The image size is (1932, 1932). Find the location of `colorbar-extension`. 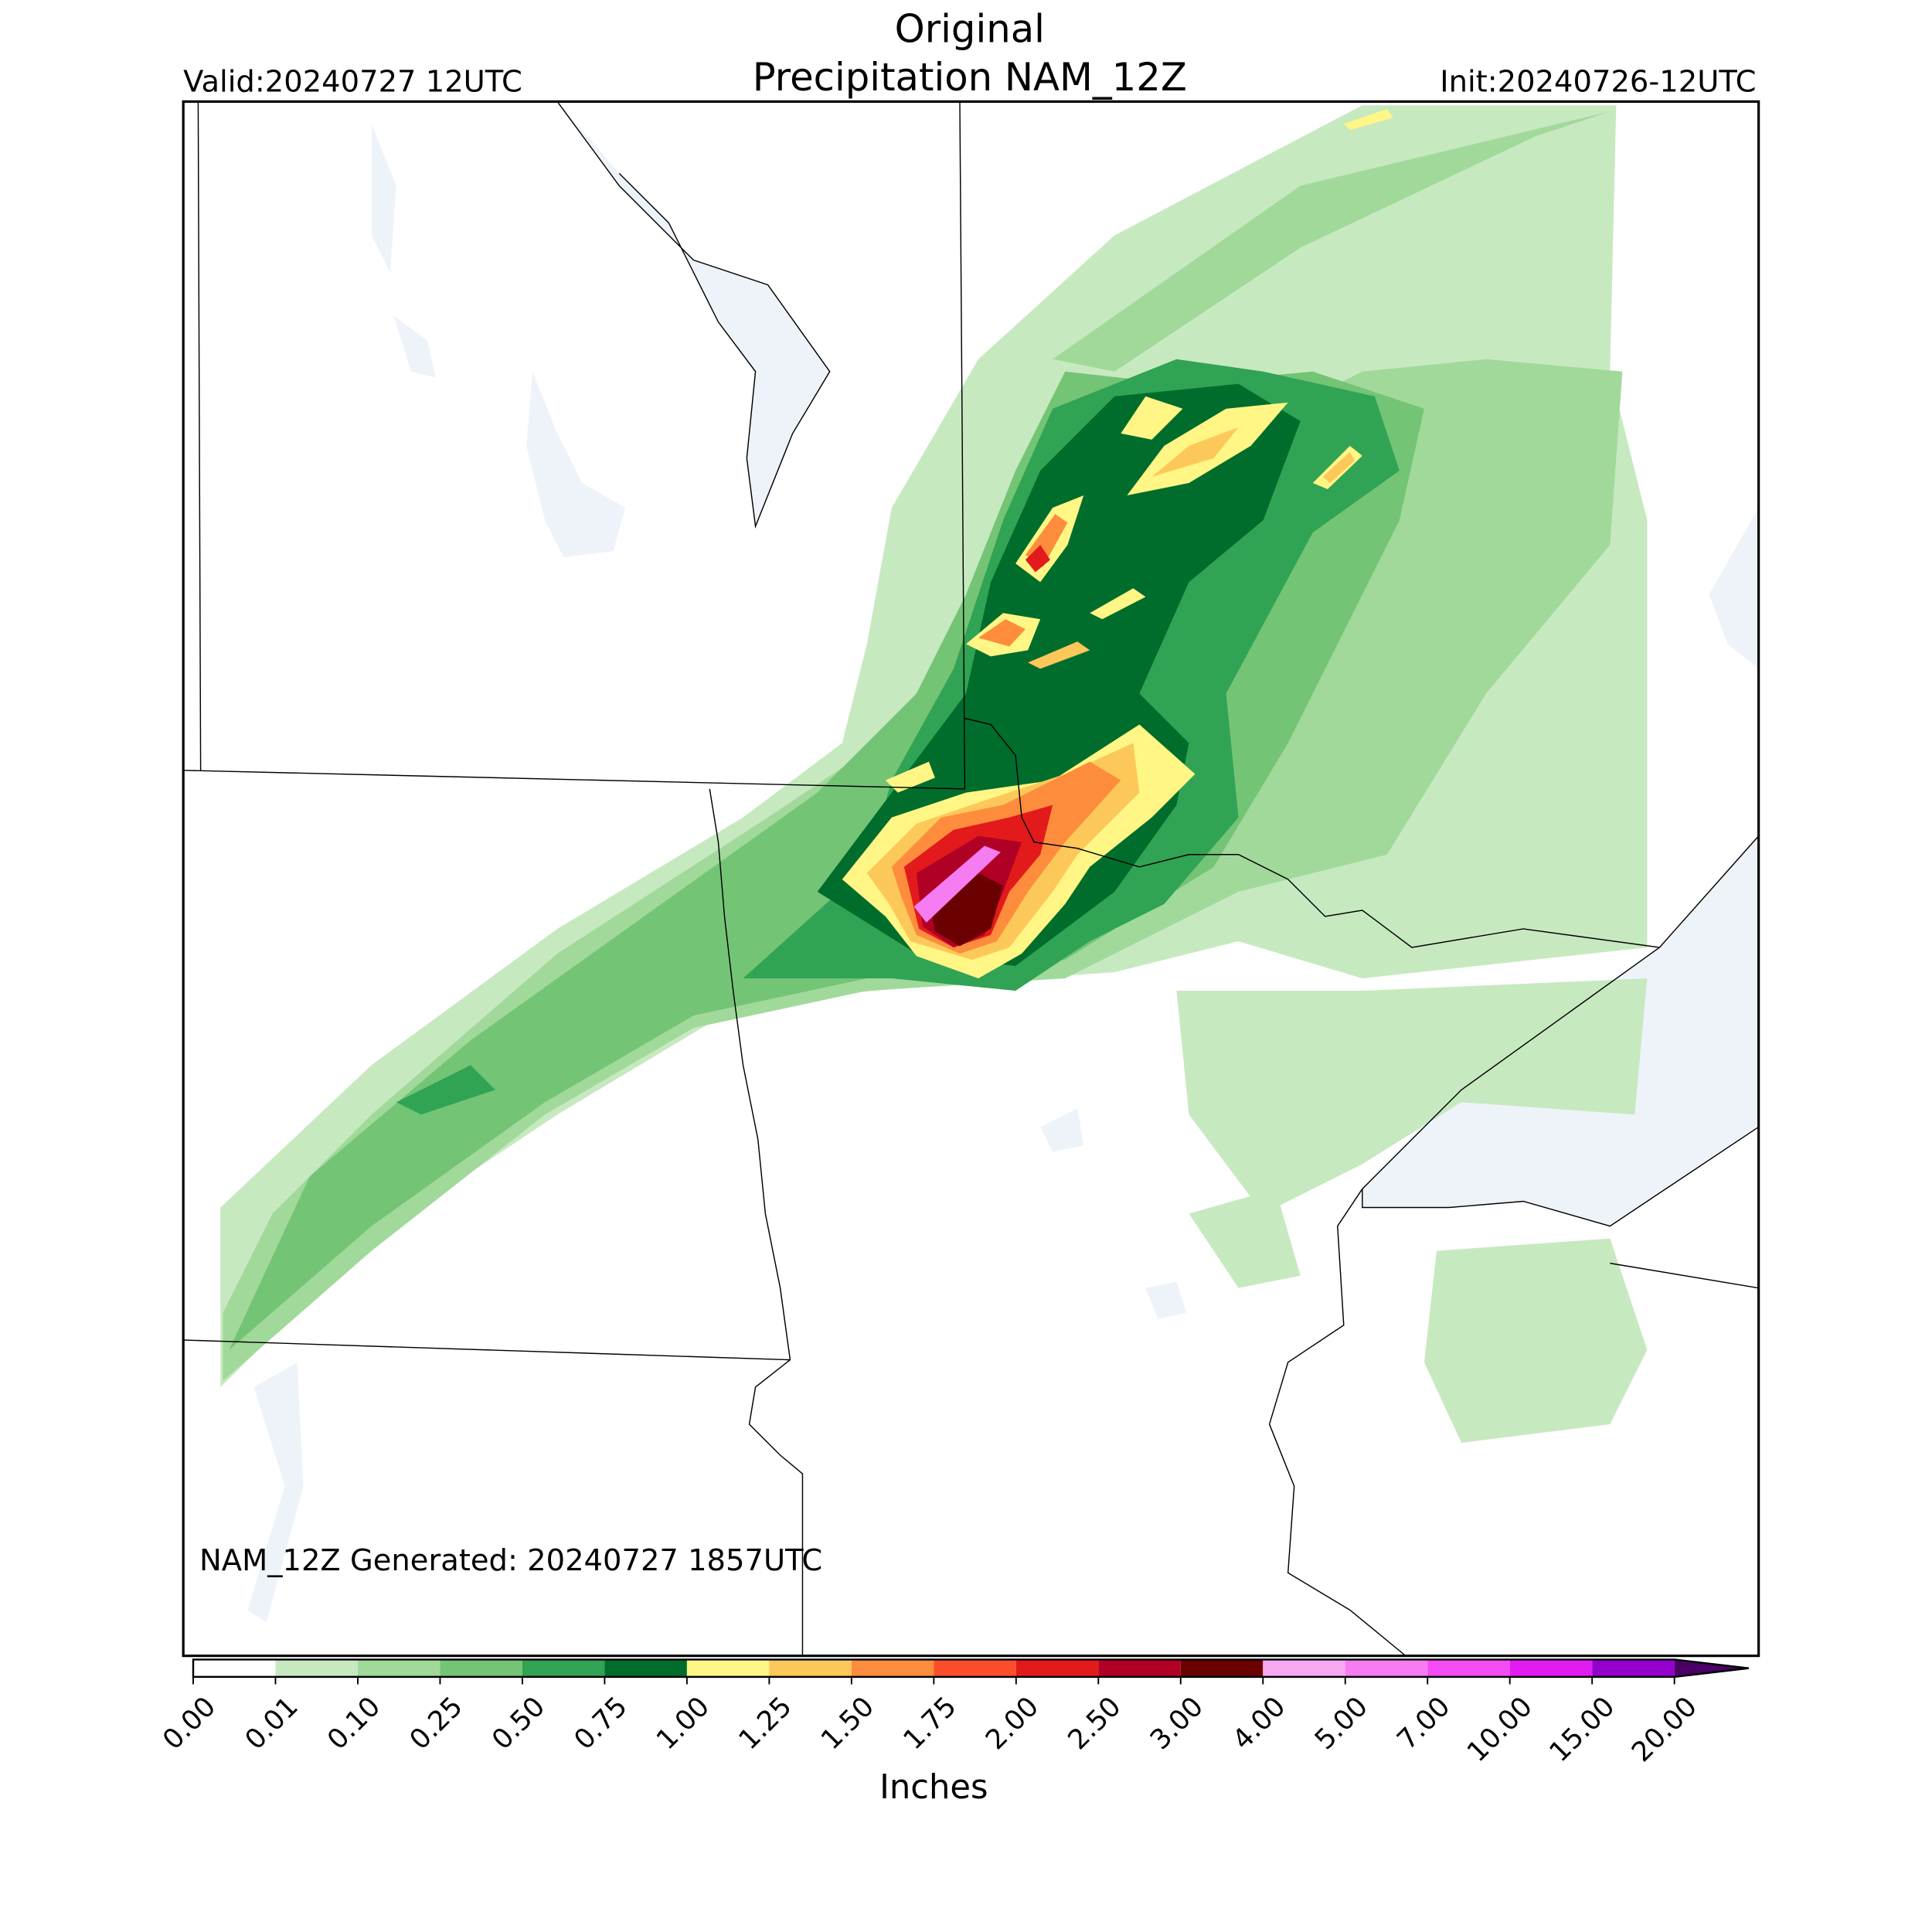

colorbar-extension is located at coordinates (1712, 1668).